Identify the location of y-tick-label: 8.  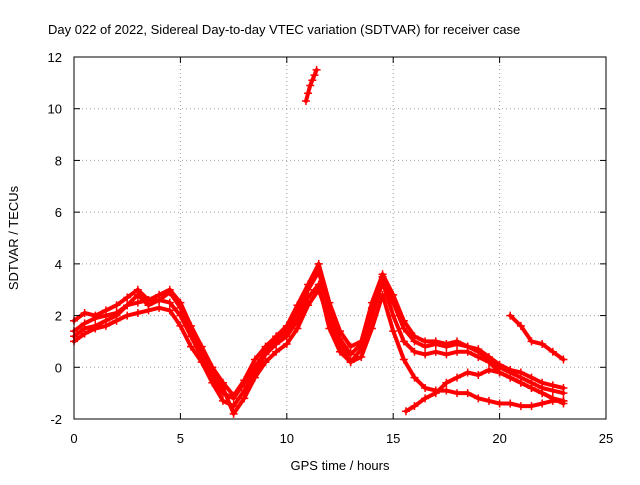
(58, 160).